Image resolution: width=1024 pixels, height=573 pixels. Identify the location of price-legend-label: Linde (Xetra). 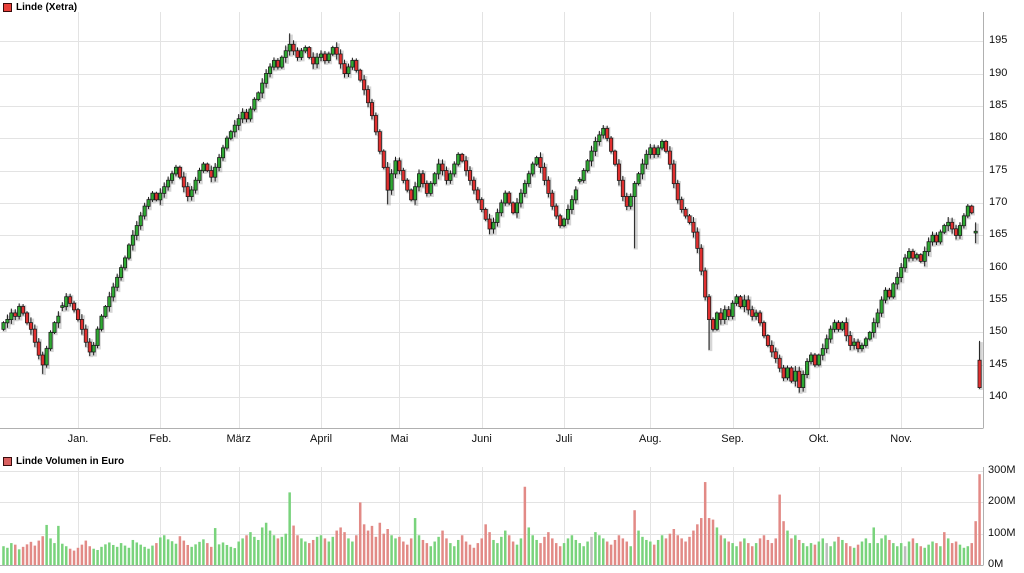
(47, 7).